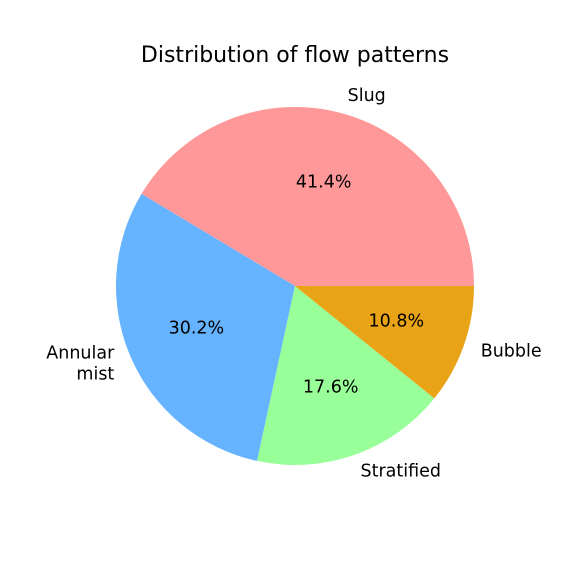 This screenshot has width=576, height=576. I want to click on percent-label-1: 30.2%, so click(197, 329).